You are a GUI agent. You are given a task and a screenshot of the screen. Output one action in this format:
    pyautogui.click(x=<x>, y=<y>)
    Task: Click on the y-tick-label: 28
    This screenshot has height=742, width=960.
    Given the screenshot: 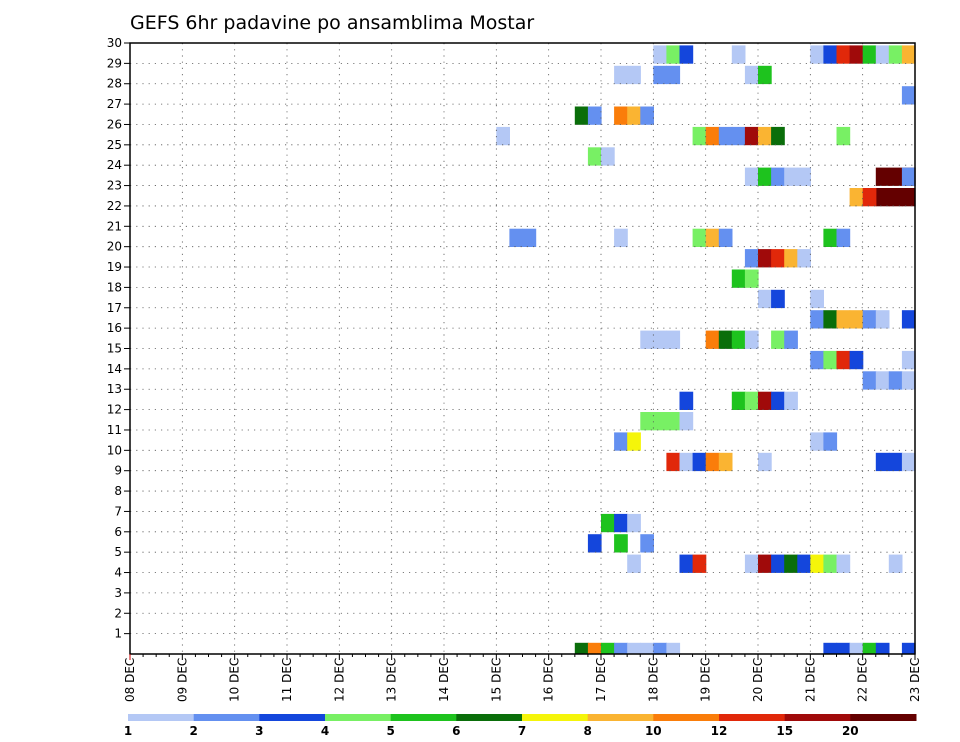 What is the action you would take?
    pyautogui.click(x=114, y=84)
    